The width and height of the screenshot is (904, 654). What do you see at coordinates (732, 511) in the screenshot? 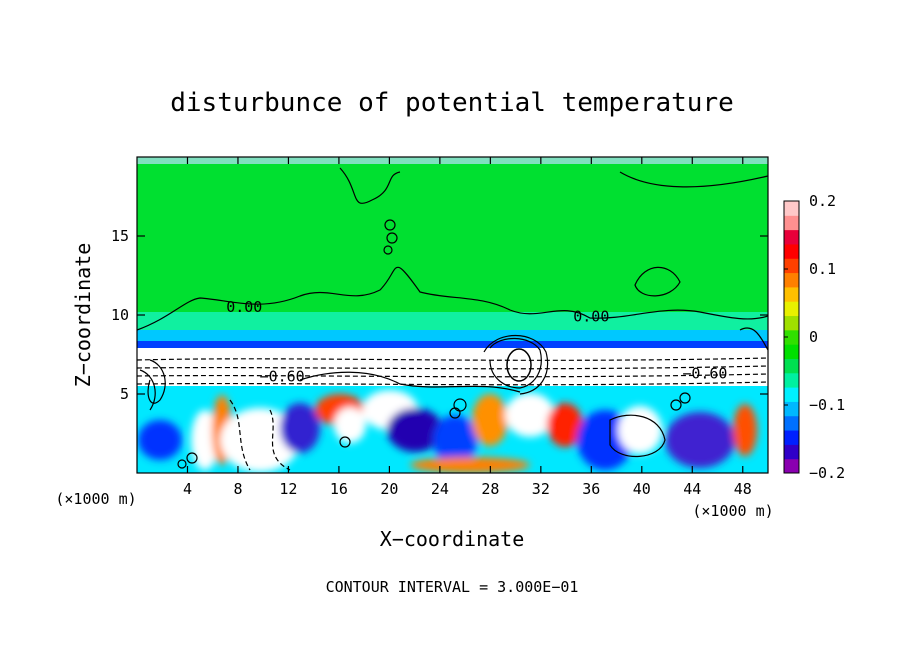
I see `x-axis-unit-right: (×1000 m)` at bounding box center [732, 511].